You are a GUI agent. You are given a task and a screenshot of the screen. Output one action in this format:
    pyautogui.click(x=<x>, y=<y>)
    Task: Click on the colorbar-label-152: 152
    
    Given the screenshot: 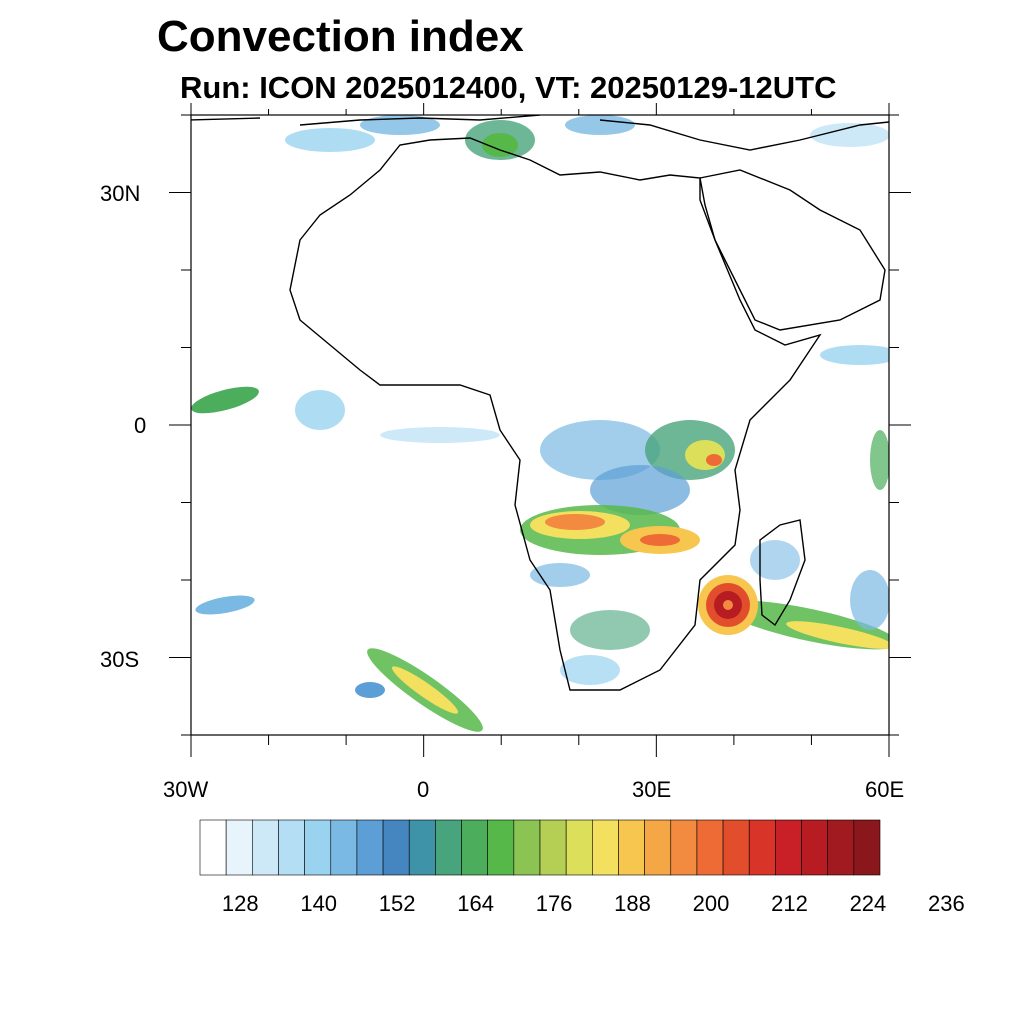 What is the action you would take?
    pyautogui.click(x=397, y=903)
    